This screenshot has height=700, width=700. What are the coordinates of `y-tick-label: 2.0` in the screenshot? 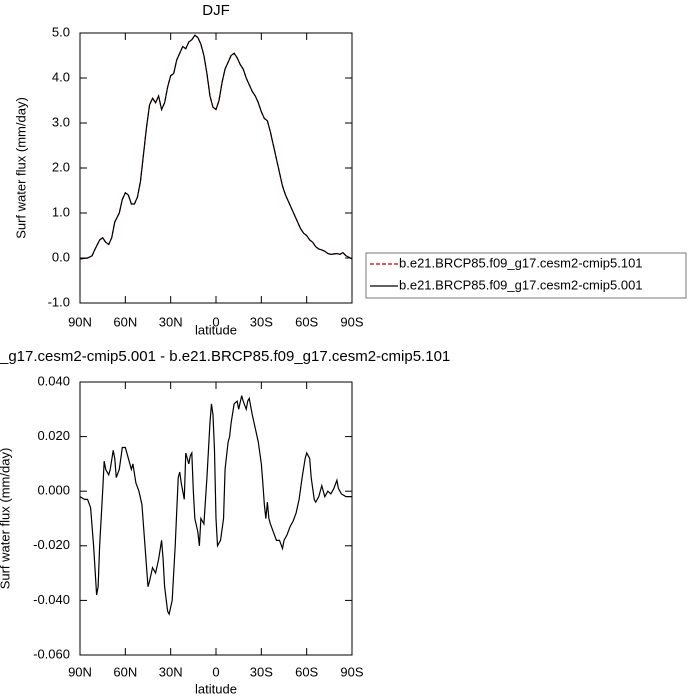 It's located at (61, 166).